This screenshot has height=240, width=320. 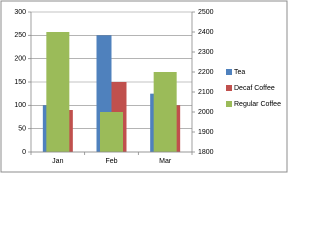 What do you see at coordinates (20, 59) in the screenshot?
I see `y-tick-label: 200` at bounding box center [20, 59].